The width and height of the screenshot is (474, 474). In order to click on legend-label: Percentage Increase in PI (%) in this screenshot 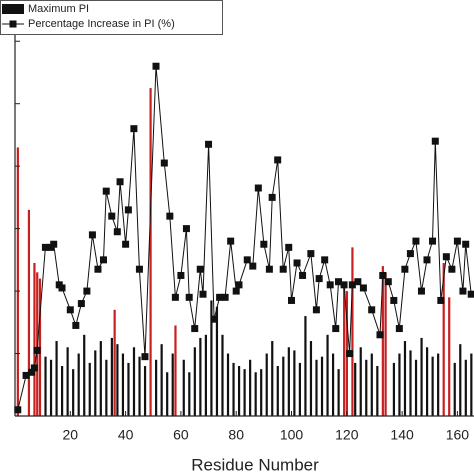, I will do `click(101, 24)`.